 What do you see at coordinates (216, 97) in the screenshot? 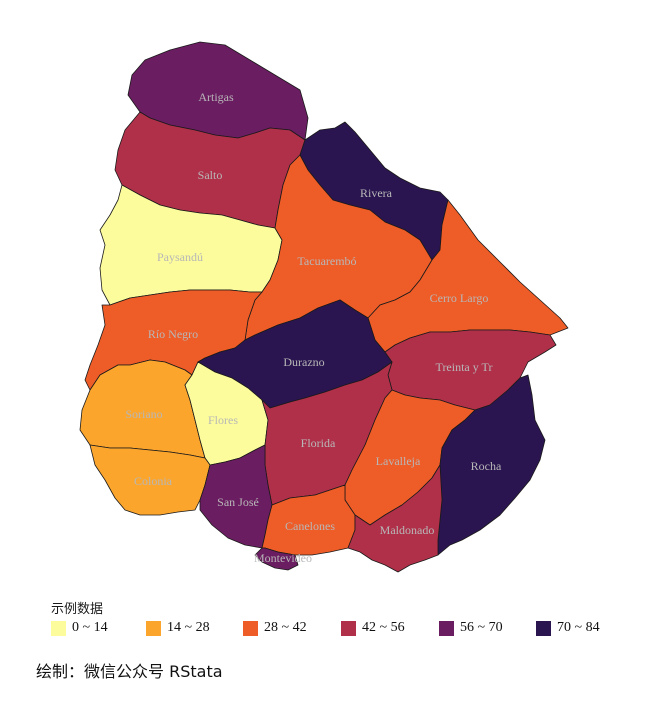
I see `label-artigas: Artigas` at bounding box center [216, 97].